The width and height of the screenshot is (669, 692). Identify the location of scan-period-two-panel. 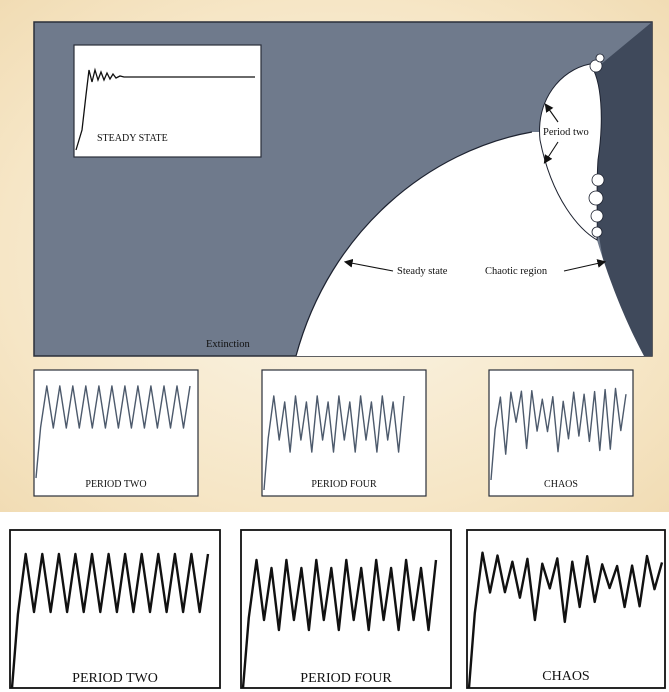
(115, 609).